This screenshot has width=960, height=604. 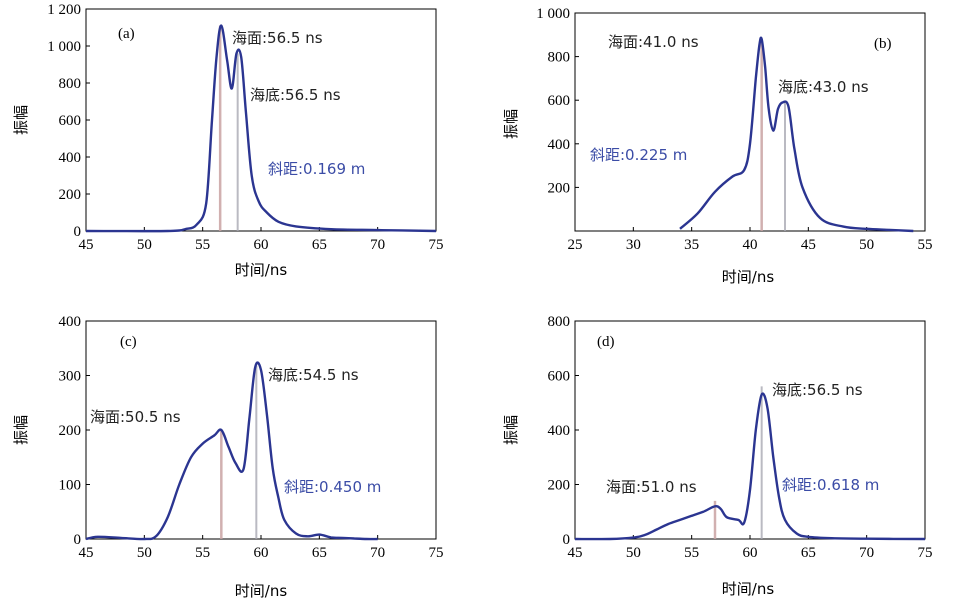 I want to click on x-tick-label: 30, so click(x=633, y=245).